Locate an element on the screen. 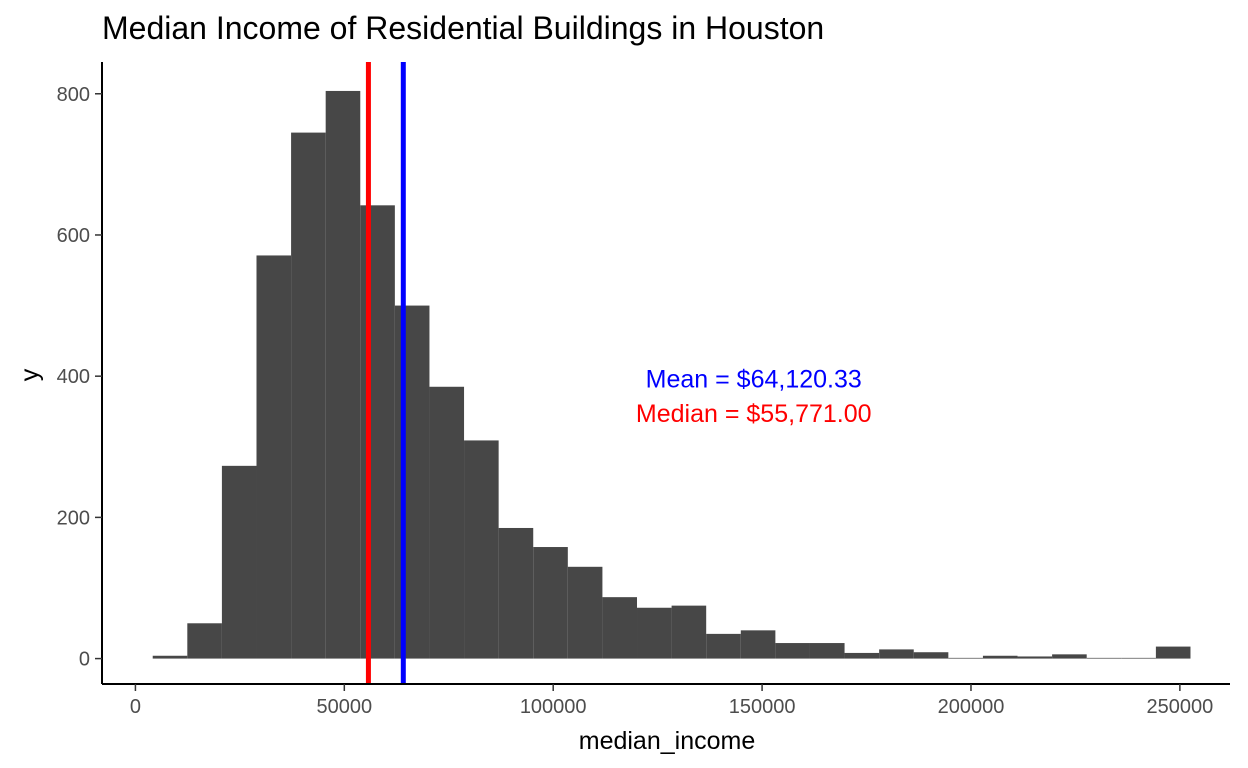 This screenshot has width=1248, height=768. y-tick-label: 600 is located at coordinates (73, 236).